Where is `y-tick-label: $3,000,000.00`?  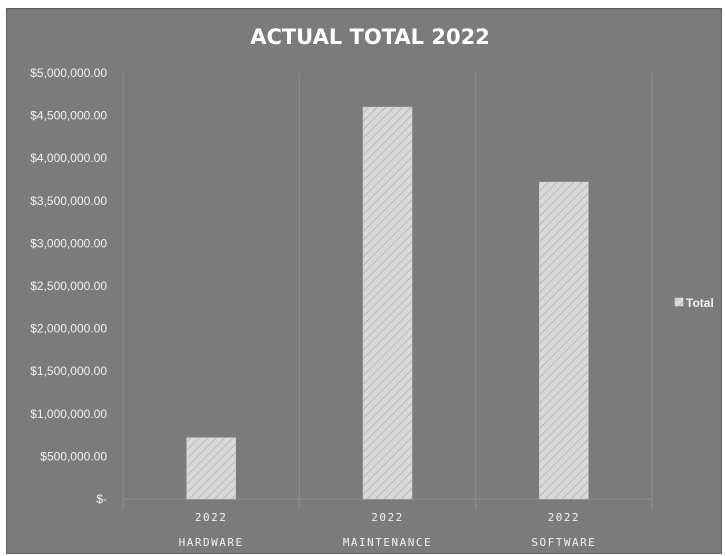 y-tick-label: $3,000,000.00 is located at coordinates (68, 243).